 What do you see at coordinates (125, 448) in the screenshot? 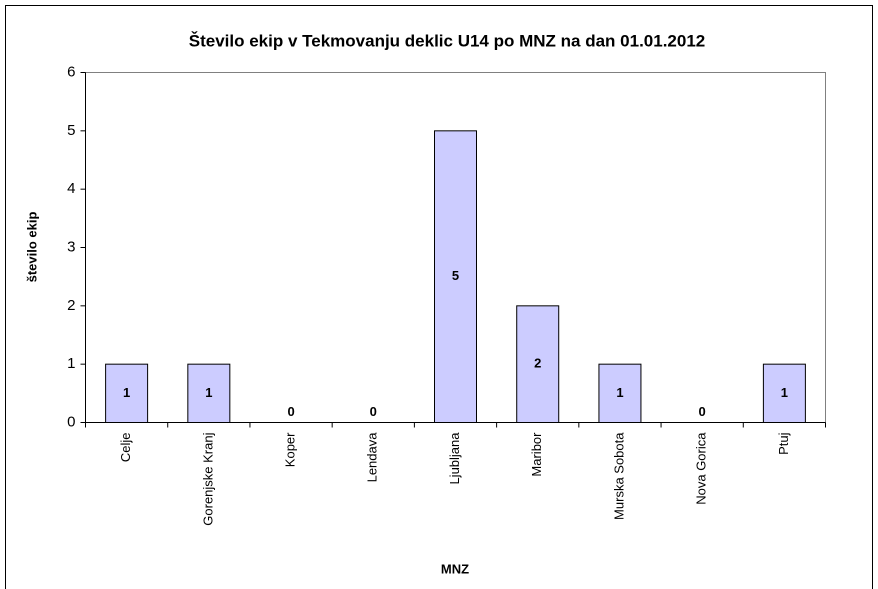
I see `x-tick-label: Celje` at bounding box center [125, 448].